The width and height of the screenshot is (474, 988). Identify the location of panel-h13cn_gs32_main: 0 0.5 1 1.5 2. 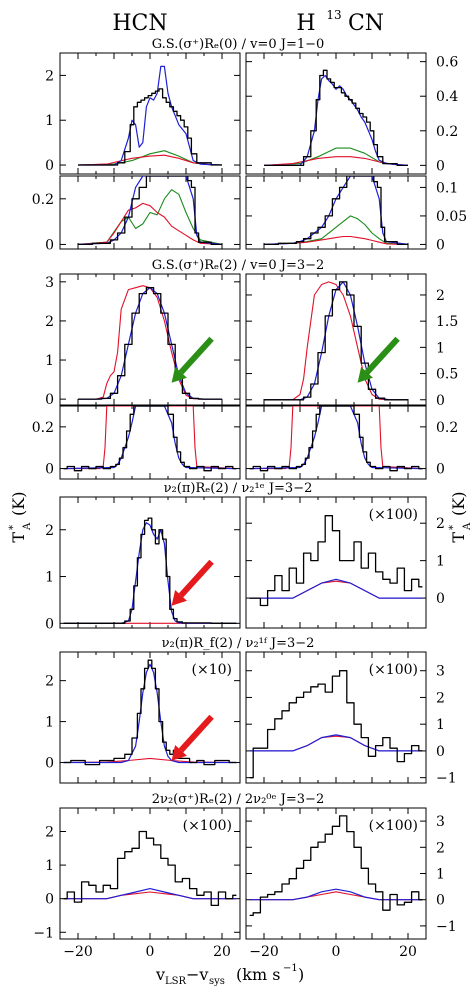
(351, 341).